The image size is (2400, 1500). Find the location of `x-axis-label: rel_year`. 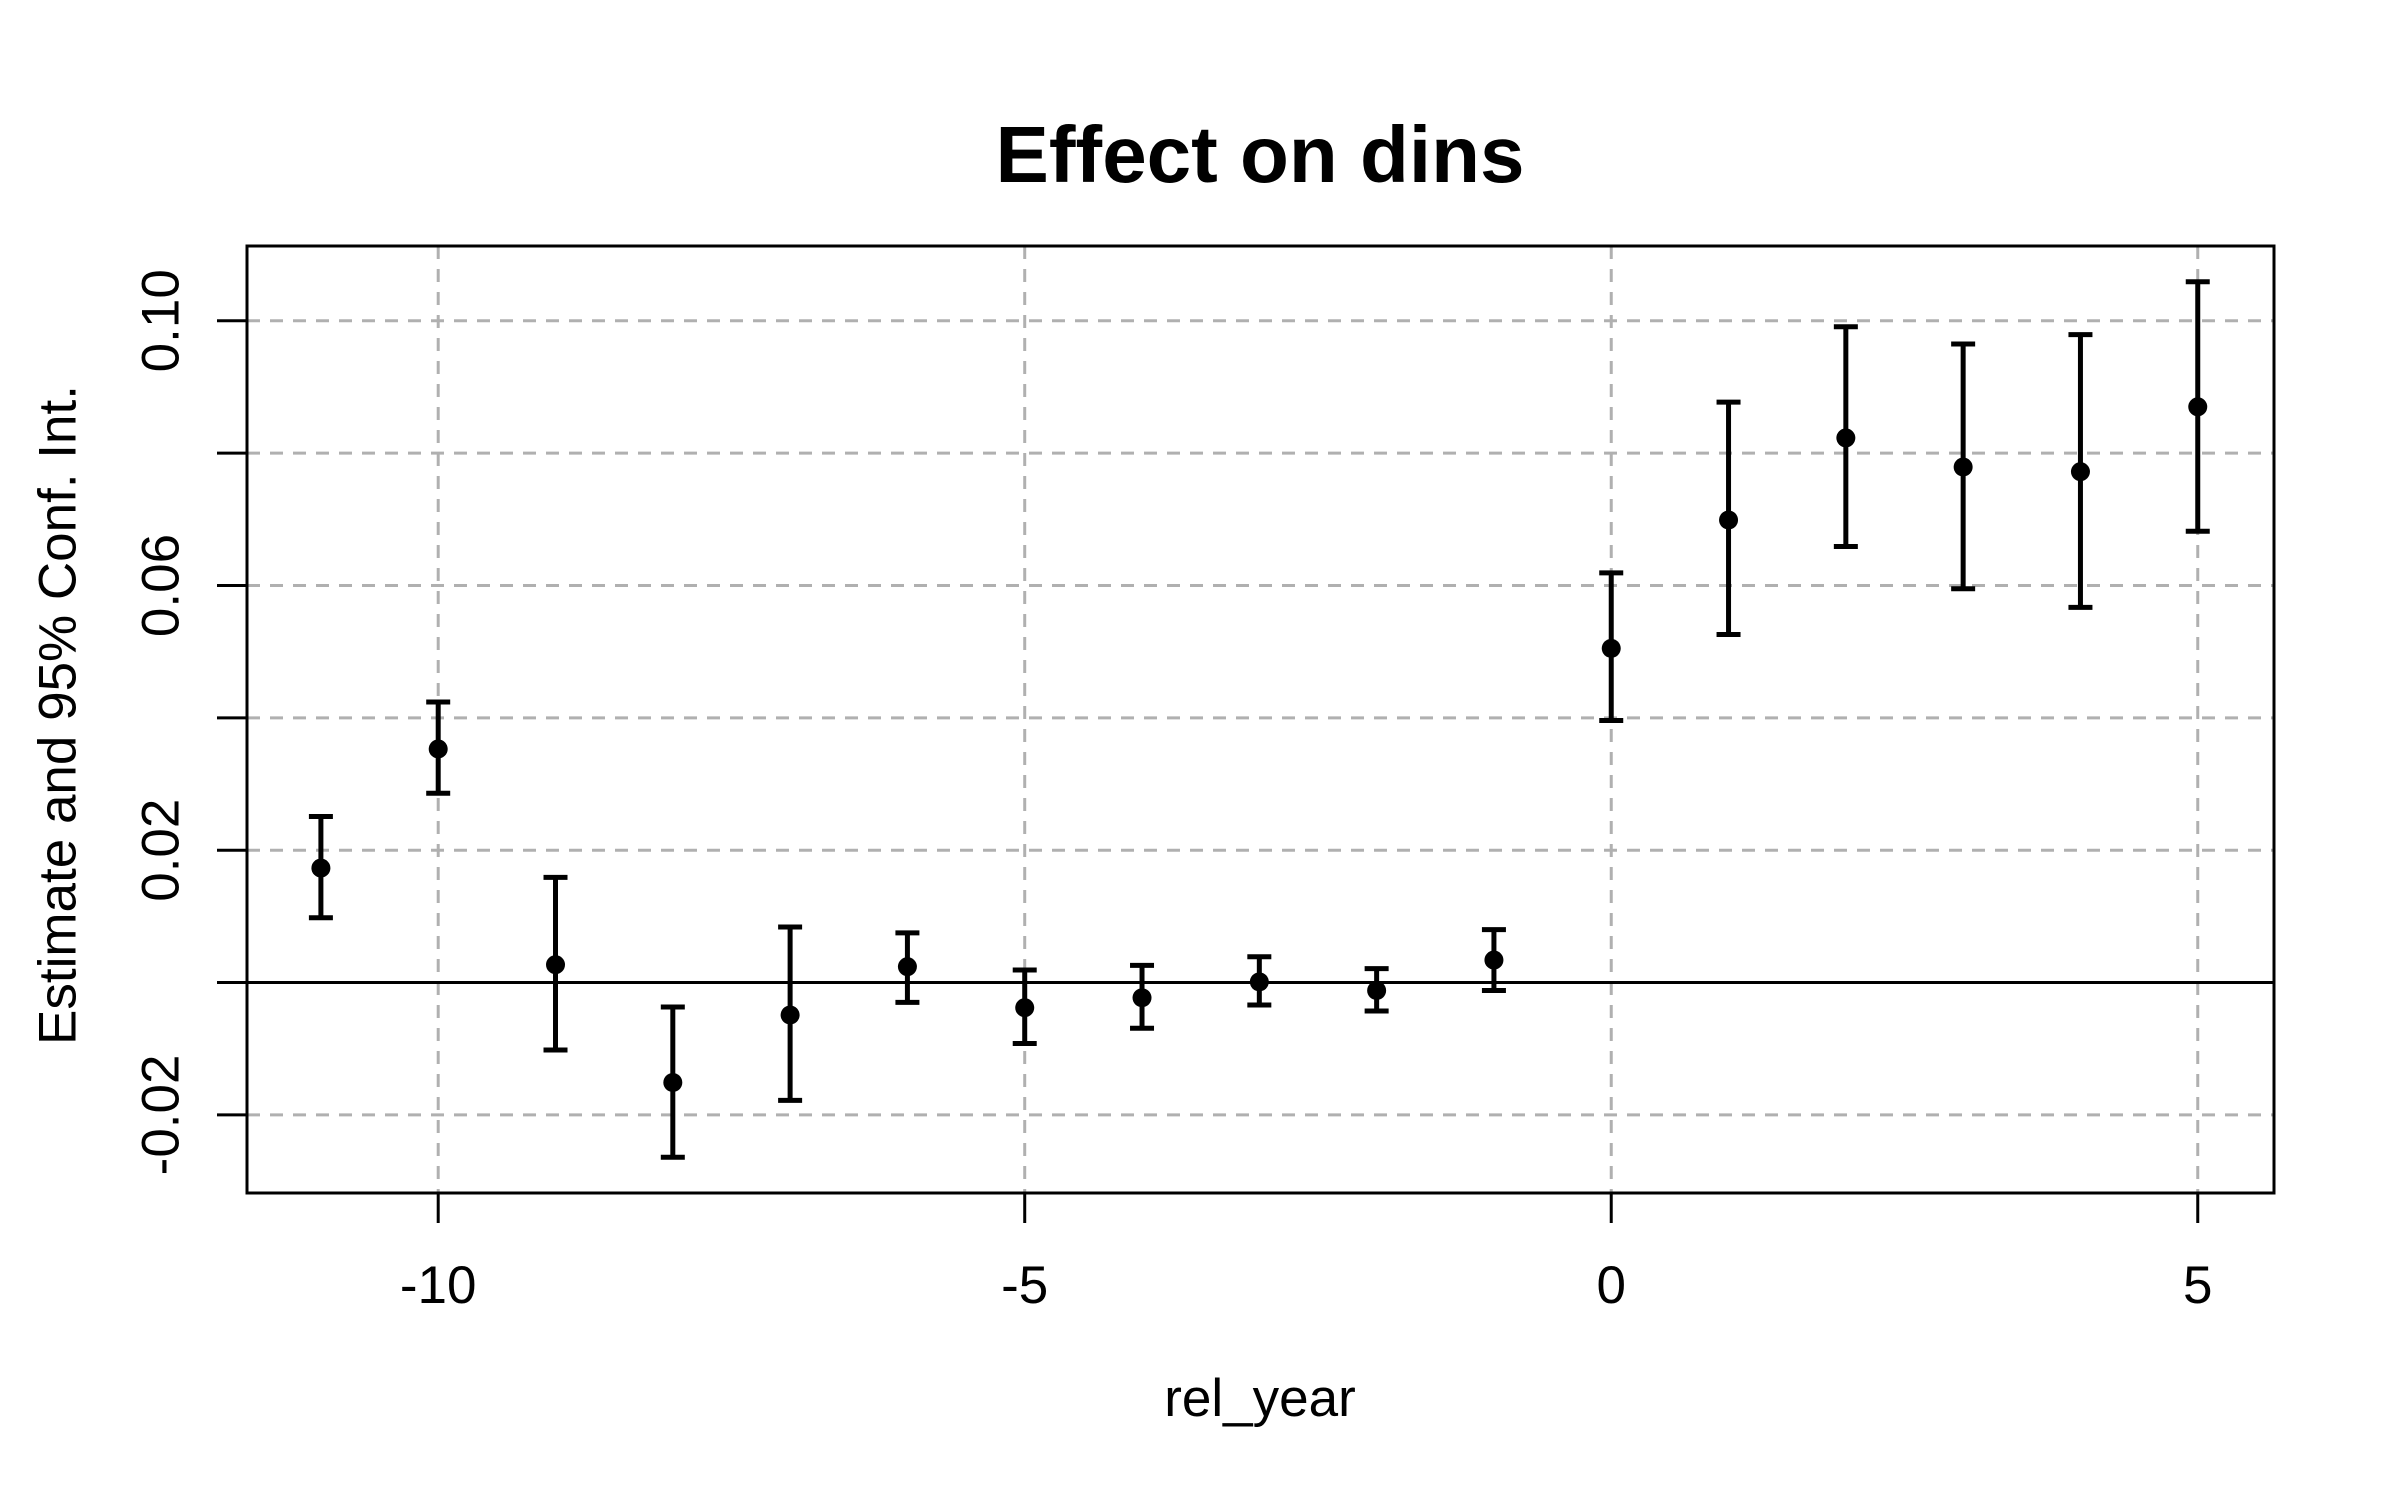

x-axis-label: rel_year is located at coordinates (1260, 1398).